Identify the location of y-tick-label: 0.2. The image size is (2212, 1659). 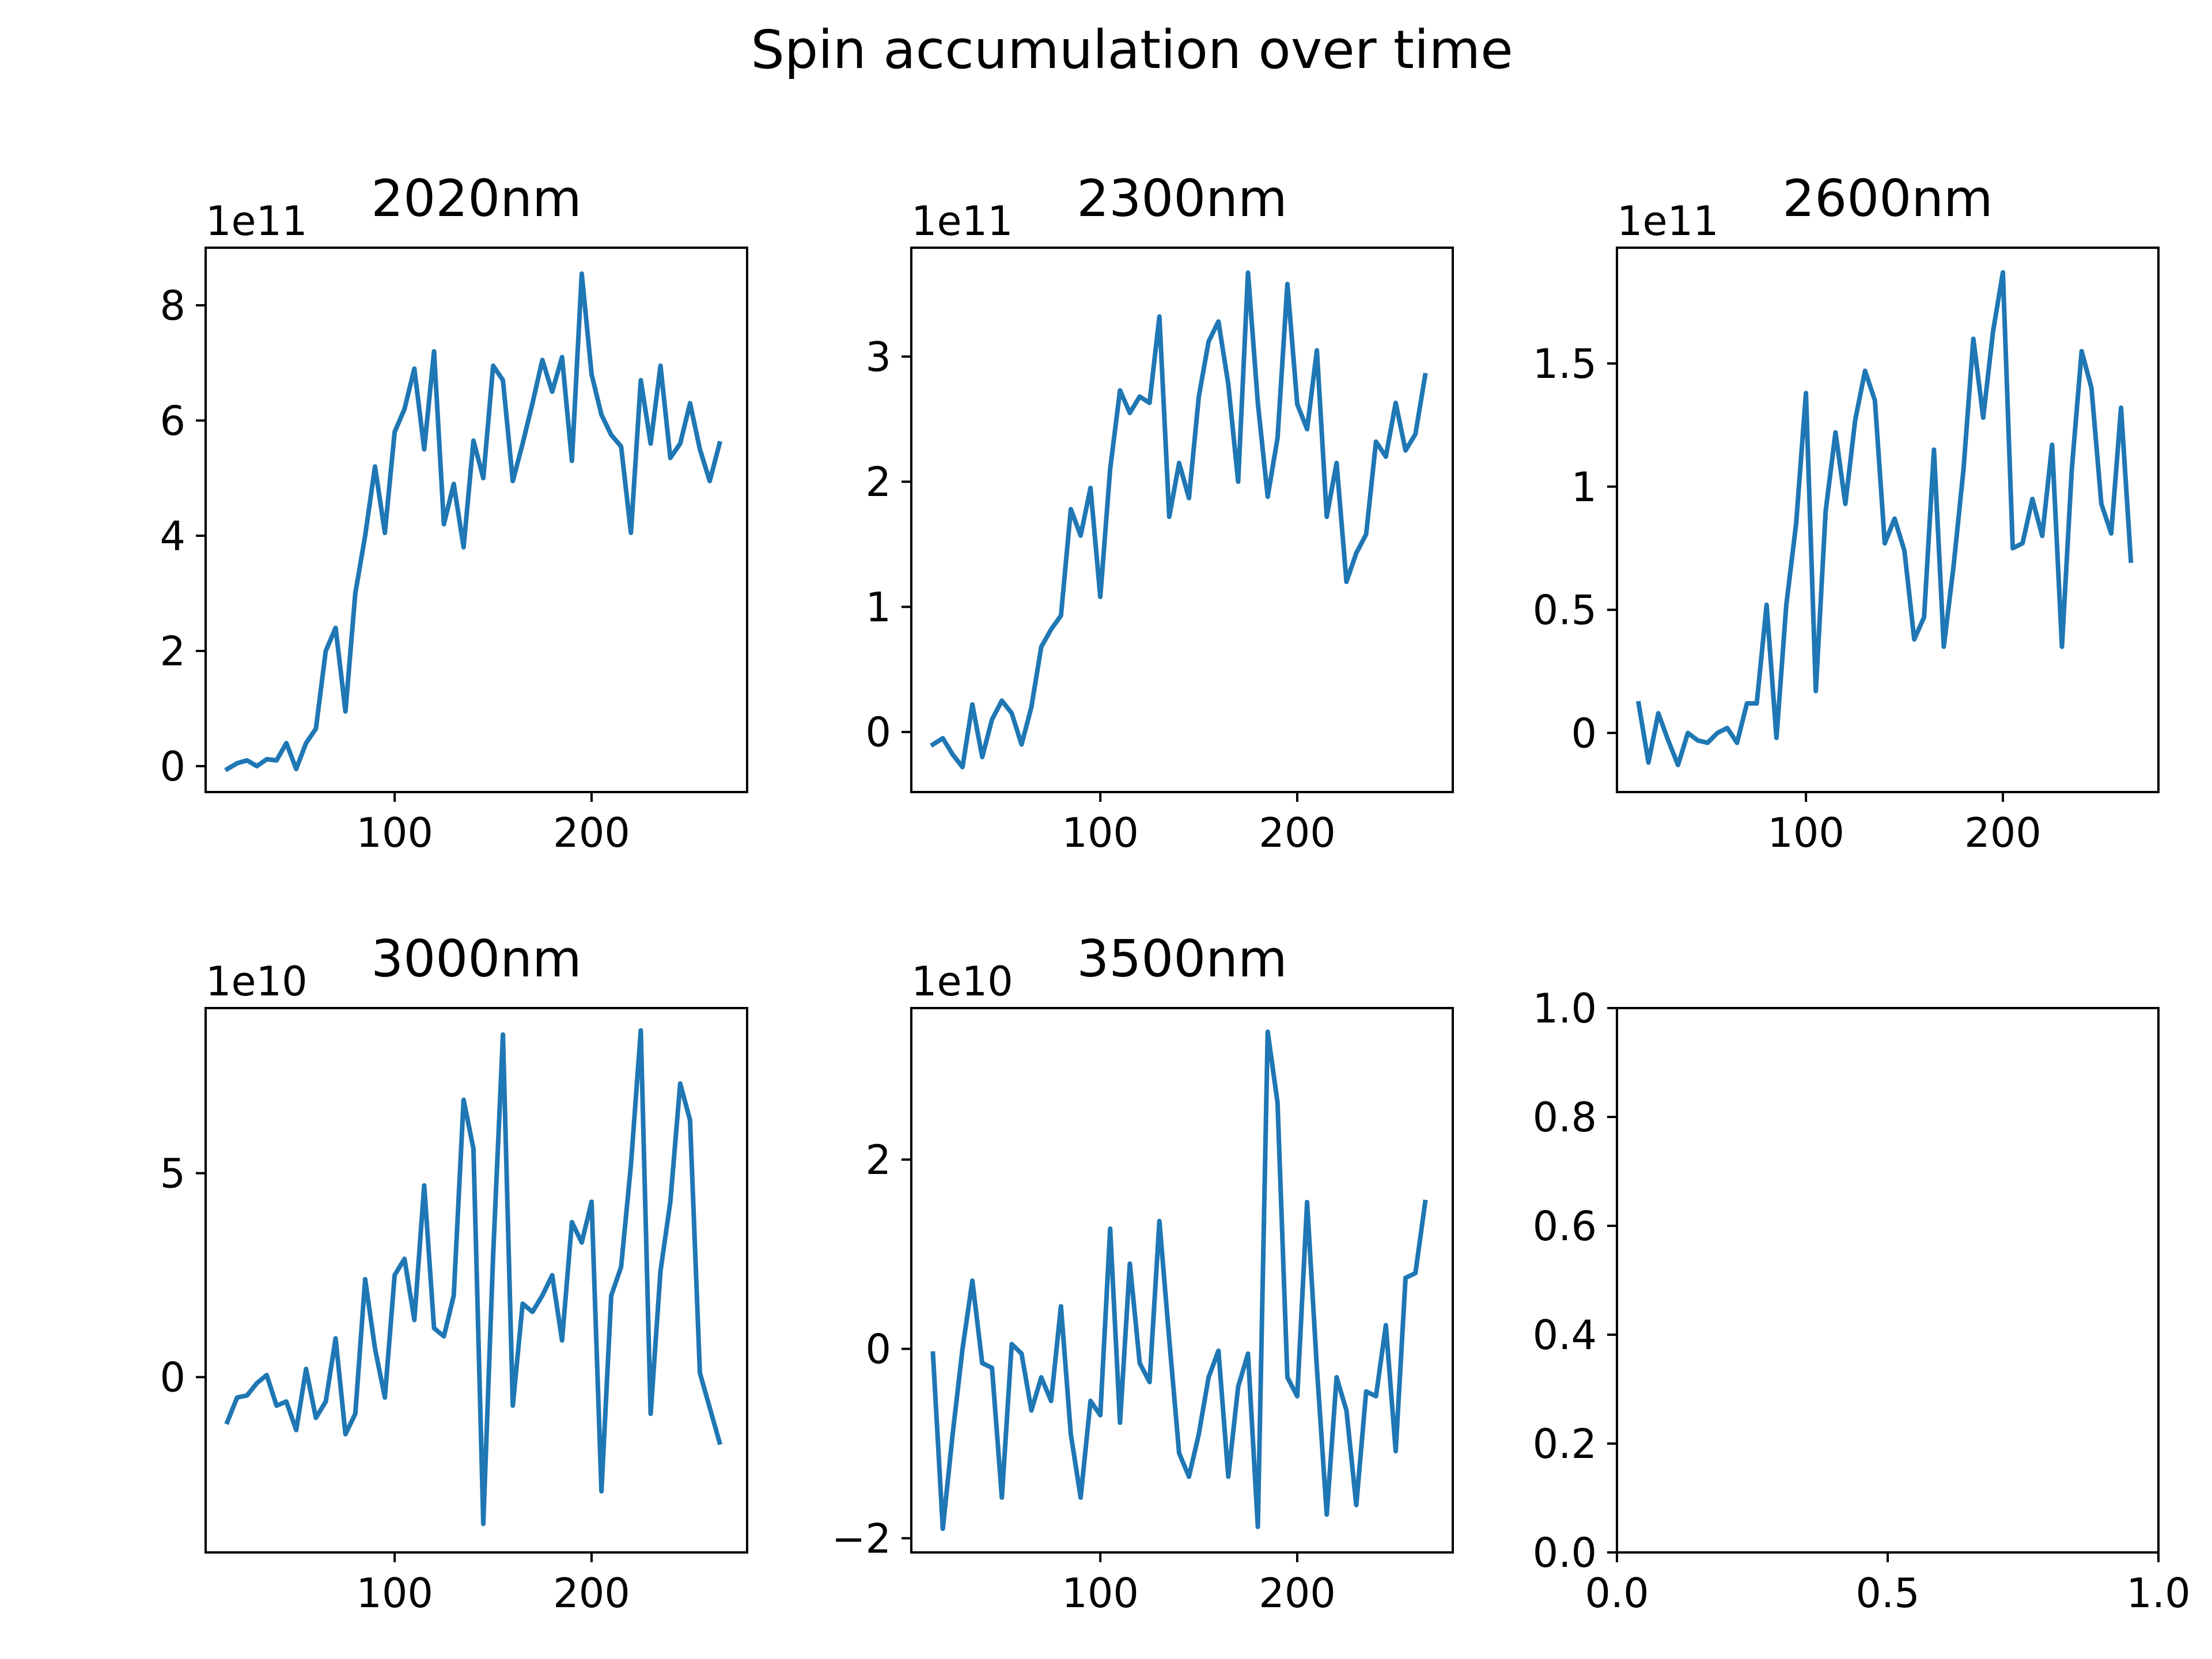
(1565, 1444).